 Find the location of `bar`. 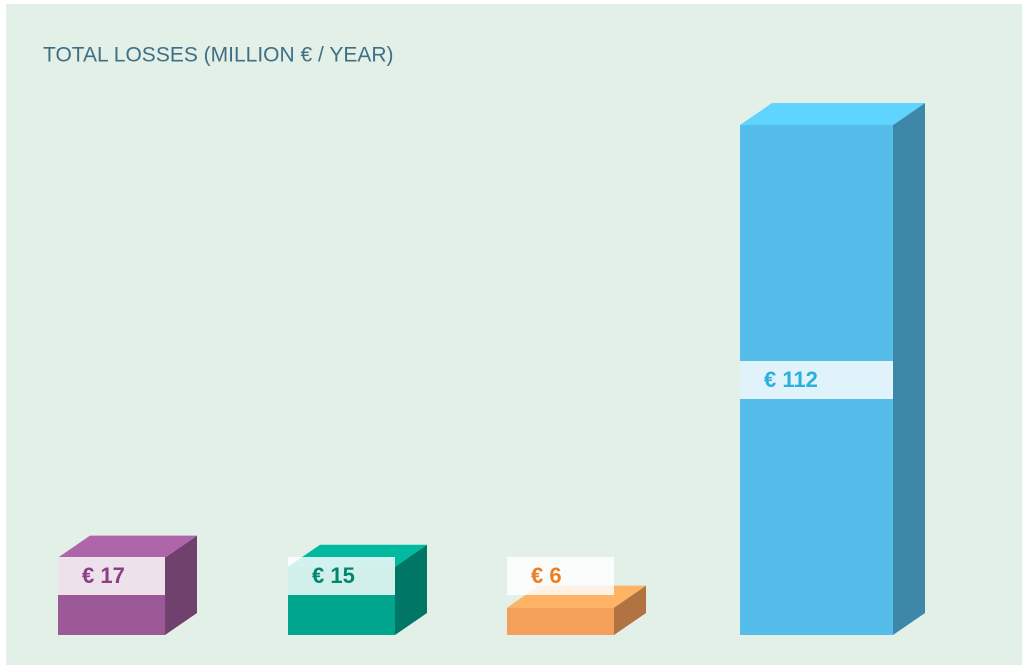

bar is located at coordinates (560, 621).